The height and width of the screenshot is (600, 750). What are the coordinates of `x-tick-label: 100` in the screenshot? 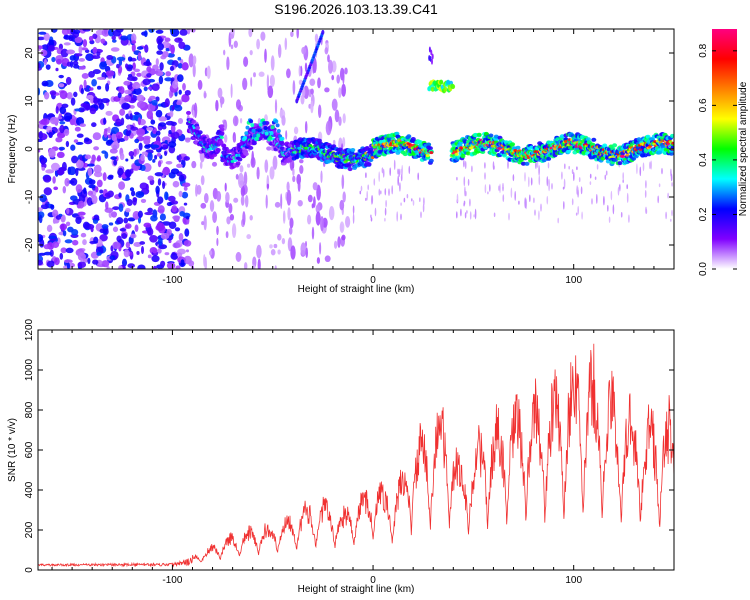 It's located at (573, 280).